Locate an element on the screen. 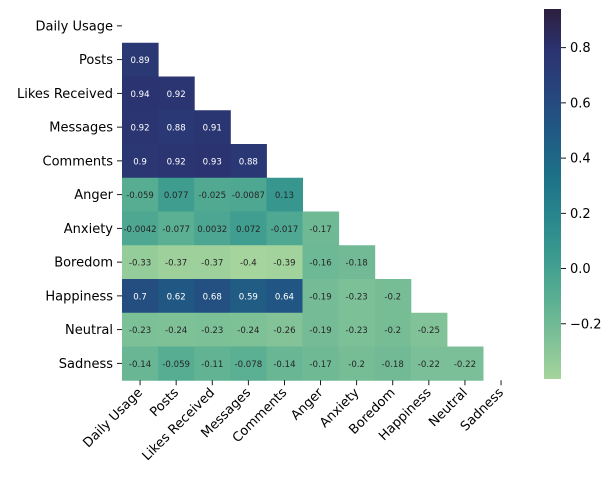 The width and height of the screenshot is (615, 481). cell-value-label: 0.94 is located at coordinates (139, 95).